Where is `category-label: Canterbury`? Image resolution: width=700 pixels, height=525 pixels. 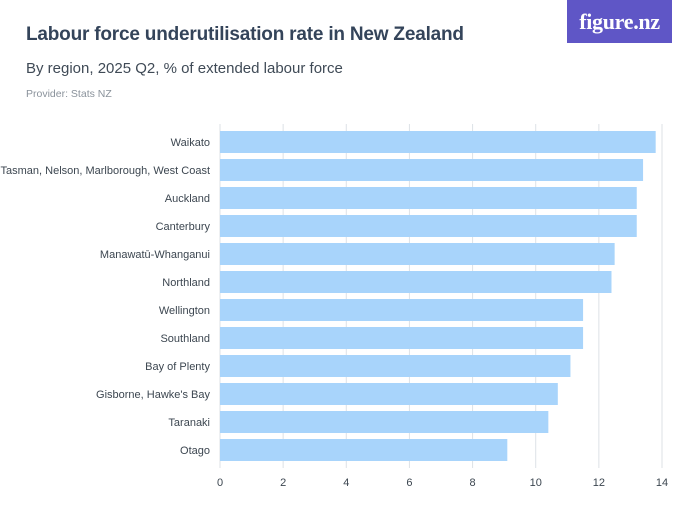 category-label: Canterbury is located at coordinates (183, 227).